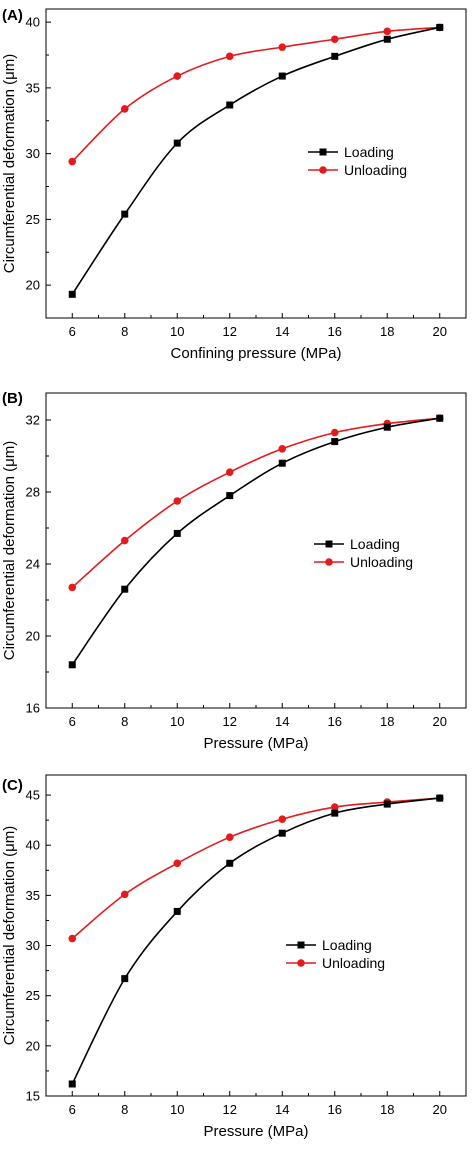  What do you see at coordinates (33, 795) in the screenshot?
I see `y-tick-label: 45` at bounding box center [33, 795].